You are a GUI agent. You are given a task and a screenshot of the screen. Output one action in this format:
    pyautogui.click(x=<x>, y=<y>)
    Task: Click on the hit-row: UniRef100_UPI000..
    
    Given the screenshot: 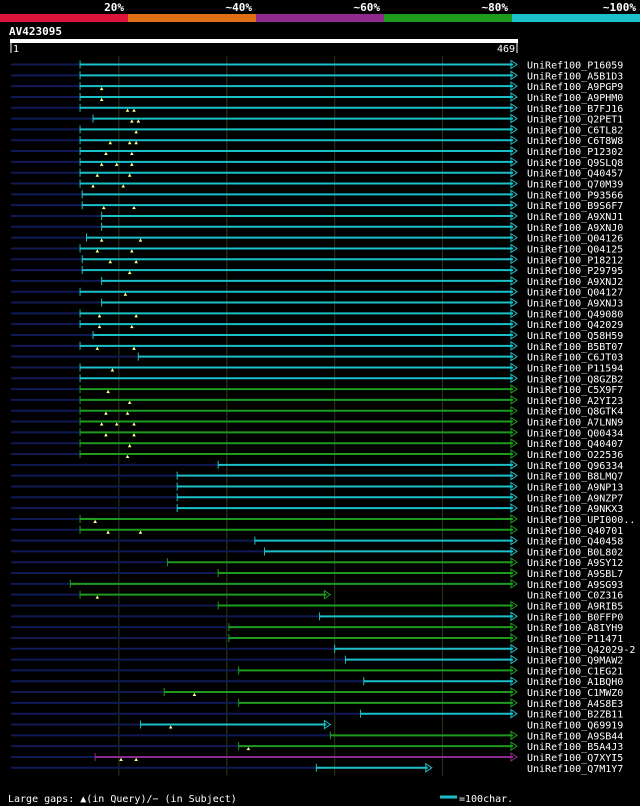 What is the action you would take?
    pyautogui.click(x=323, y=520)
    